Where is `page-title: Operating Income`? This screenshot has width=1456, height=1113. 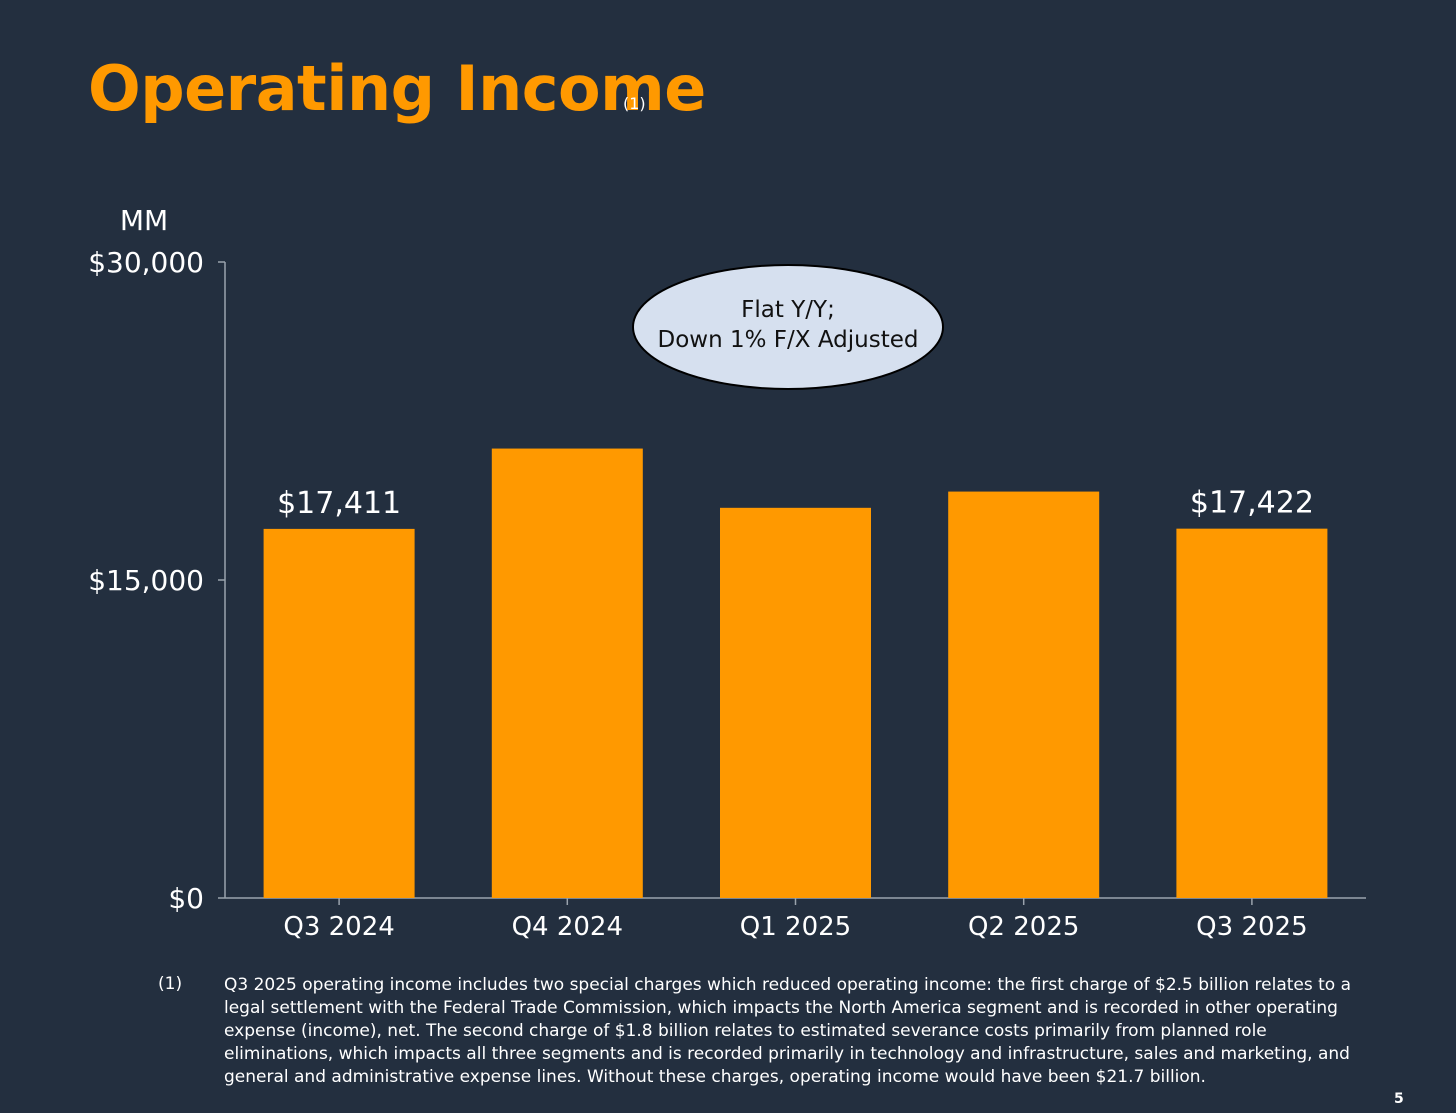 page-title: Operating Income is located at coordinates (397, 88).